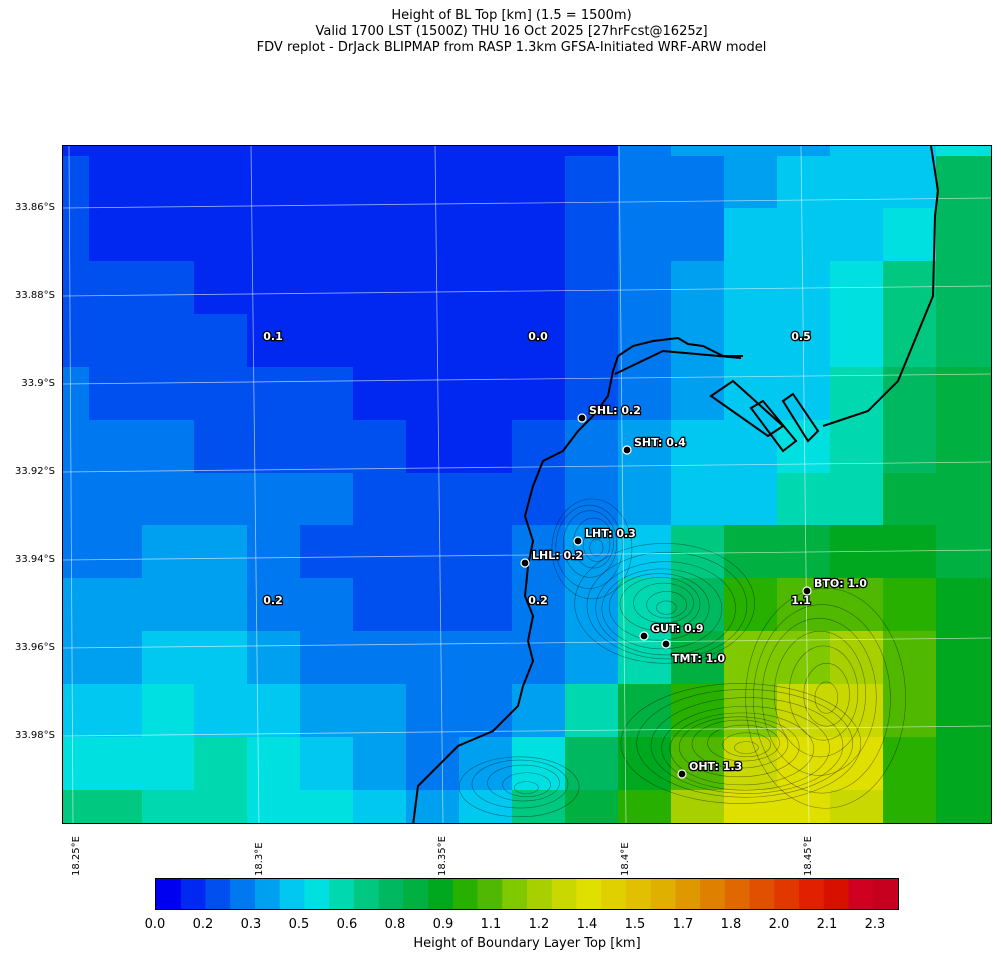 Image resolution: width=1001 pixels, height=962 pixels. What do you see at coordinates (35, 735) in the screenshot?
I see `latitude-tick-label: 33.98°S` at bounding box center [35, 735].